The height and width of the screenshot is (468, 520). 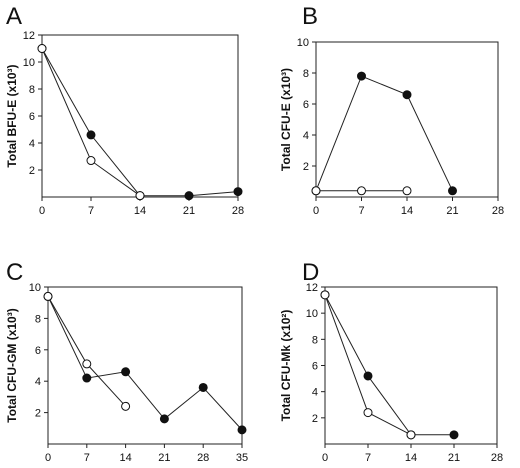 I want to click on y-axis-title: Total BFU-E (x10³), so click(x=12, y=115).